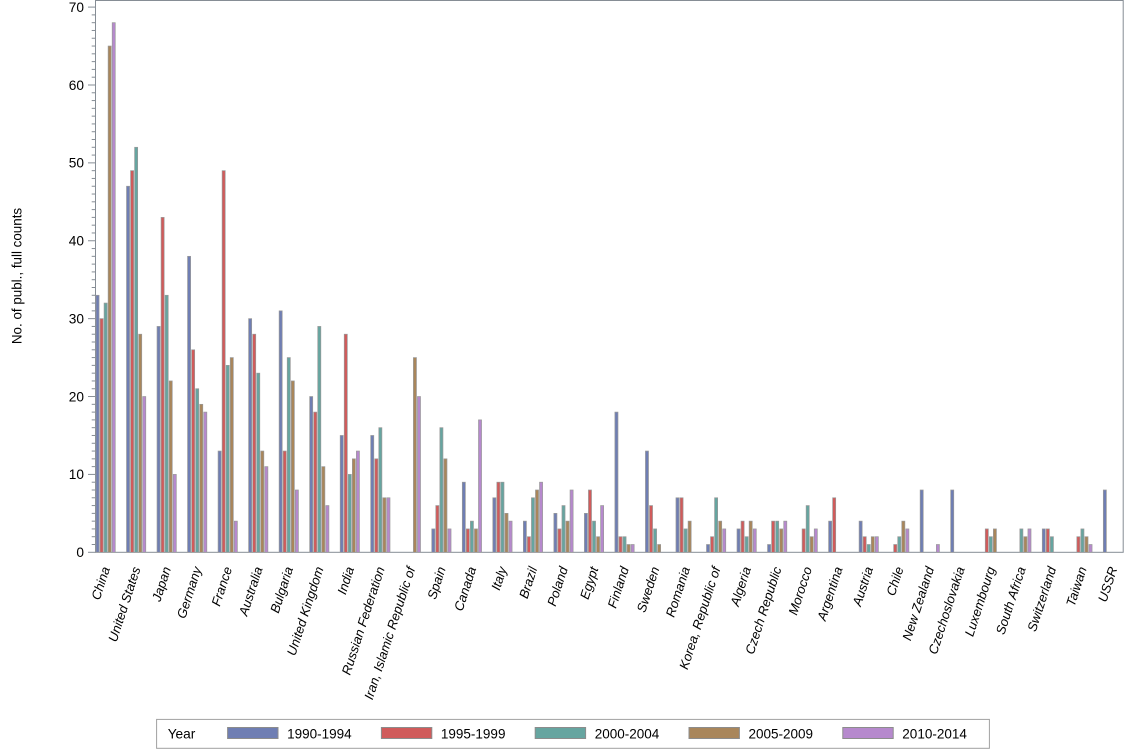 The height and width of the screenshot is (756, 1134). I want to click on svg-text: 2000-2004, so click(627, 733).